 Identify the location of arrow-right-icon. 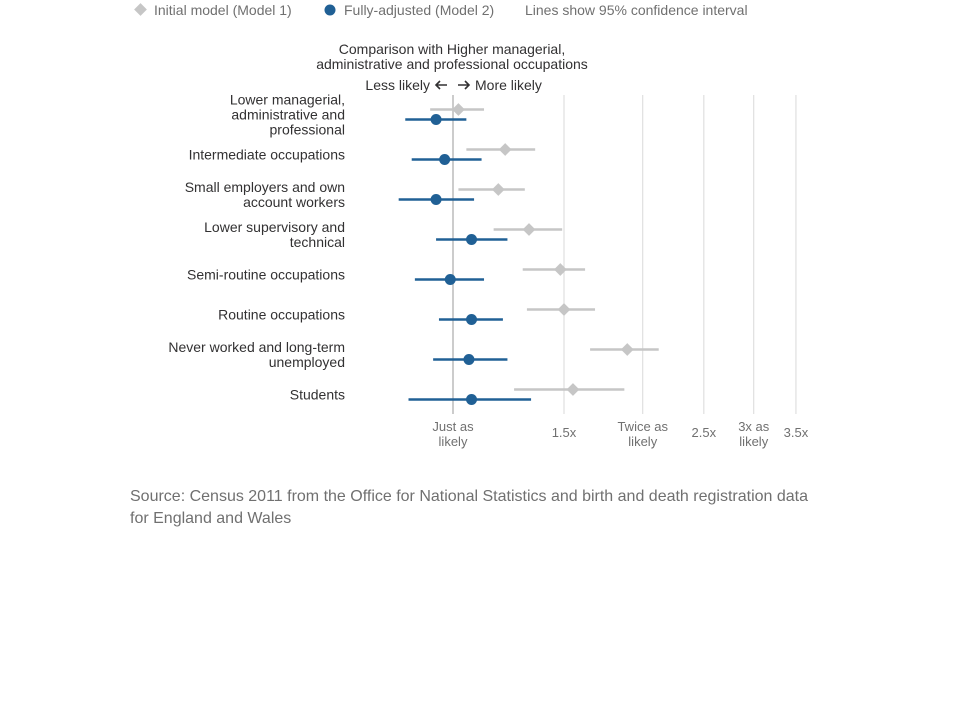
(464, 85).